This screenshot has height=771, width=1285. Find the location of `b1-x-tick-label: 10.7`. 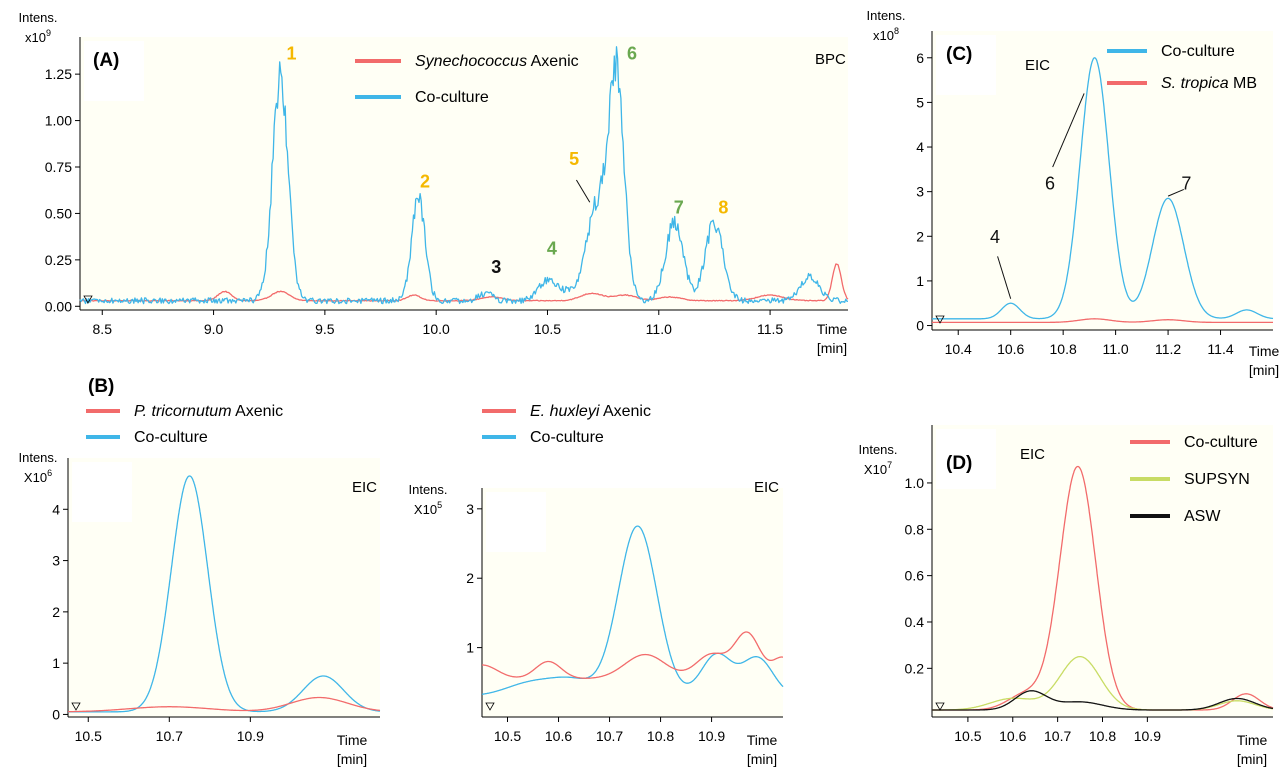

b1-x-tick-label: 10.7 is located at coordinates (169, 736).